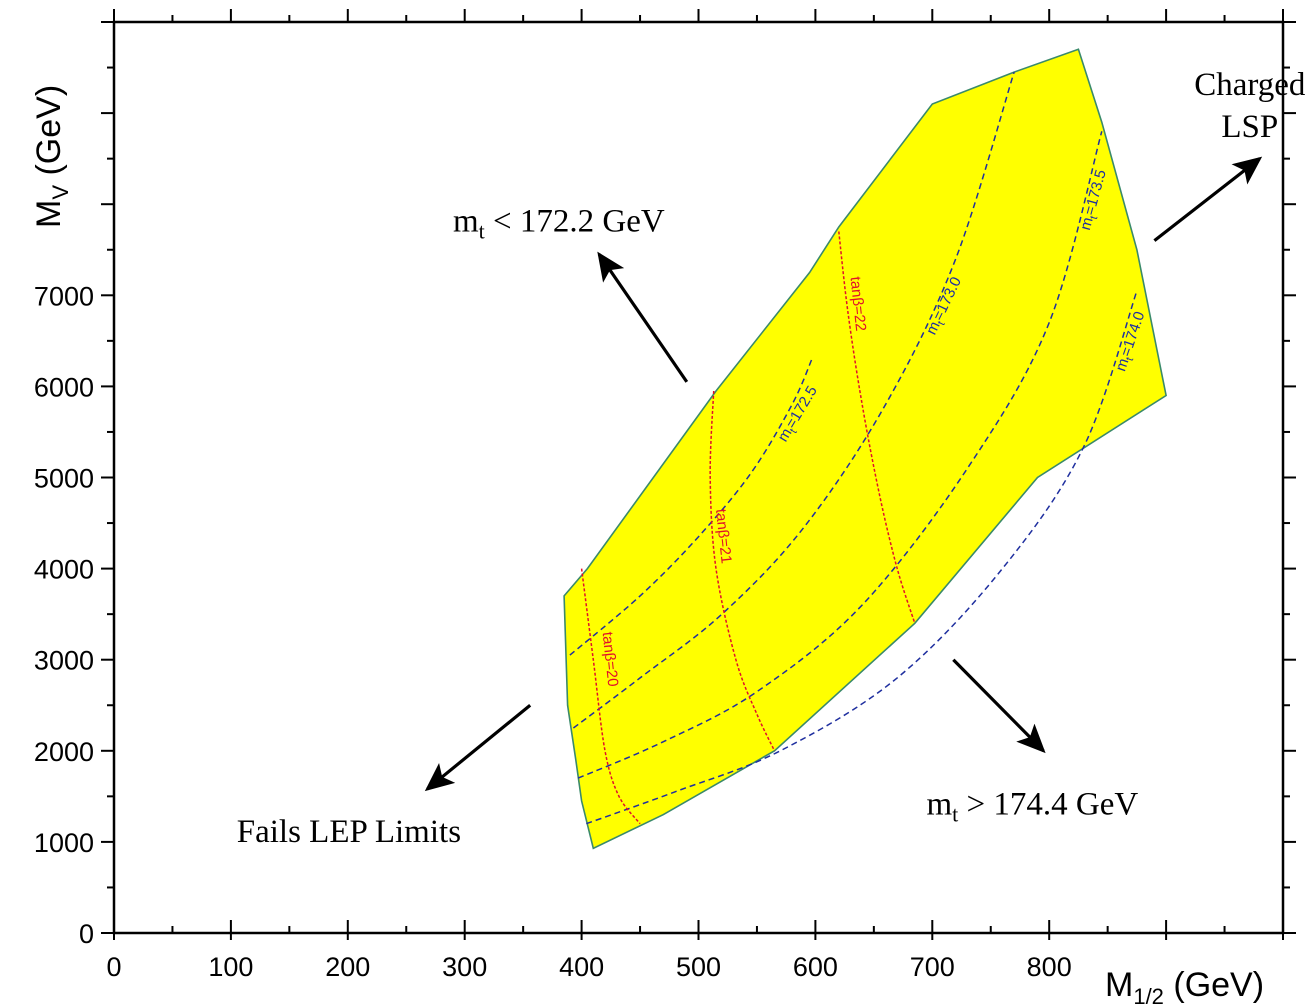 This screenshot has width=1306, height=1006. I want to click on y-tick-label: 5000, so click(64, 479).